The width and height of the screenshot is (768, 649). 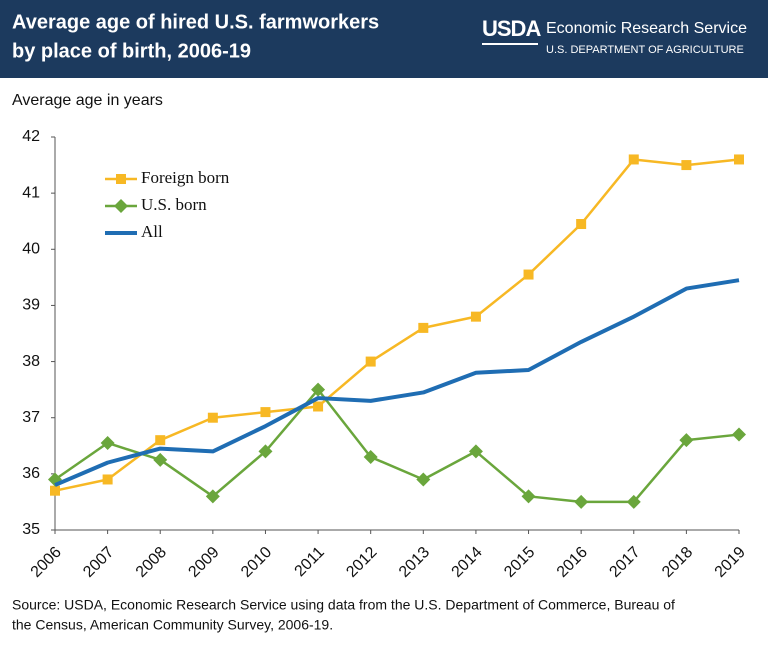 What do you see at coordinates (624, 562) in the screenshot?
I see `x-tick-label: 2017` at bounding box center [624, 562].